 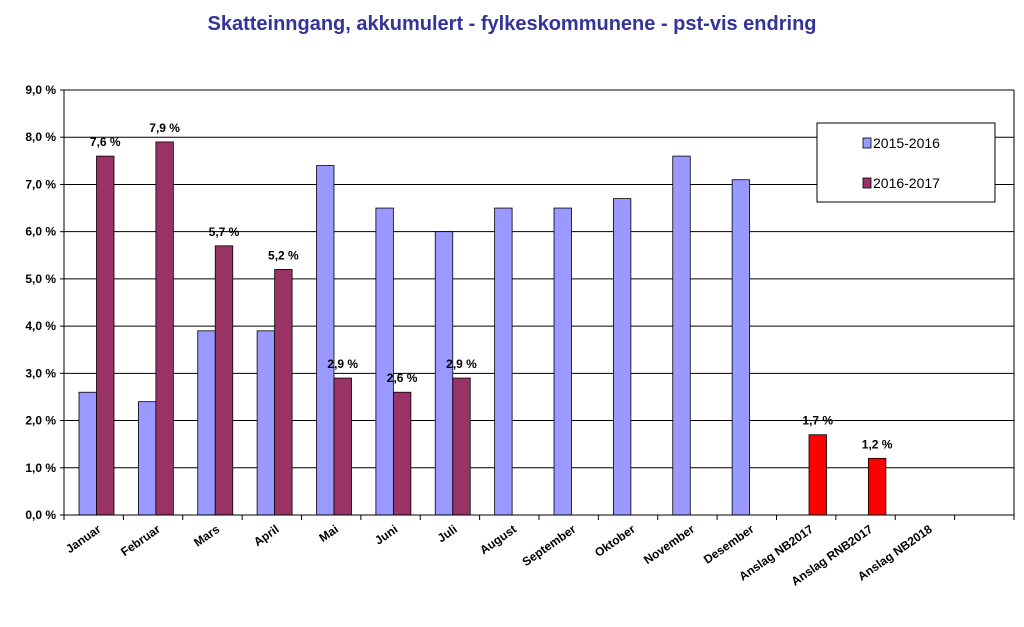 What do you see at coordinates (402, 378) in the screenshot?
I see `data-label: 2,6 %` at bounding box center [402, 378].